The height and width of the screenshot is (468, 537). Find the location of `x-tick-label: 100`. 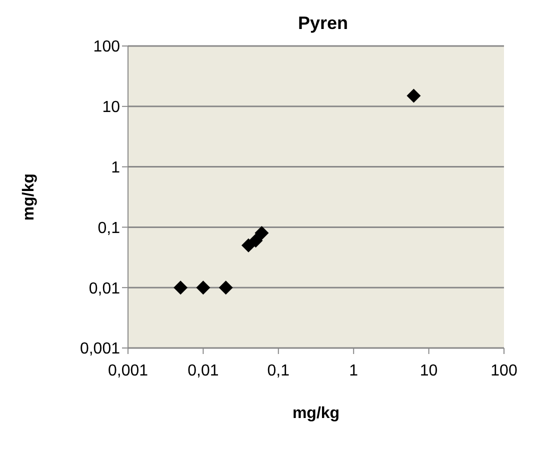

x-tick-label: 100 is located at coordinates (504, 371).